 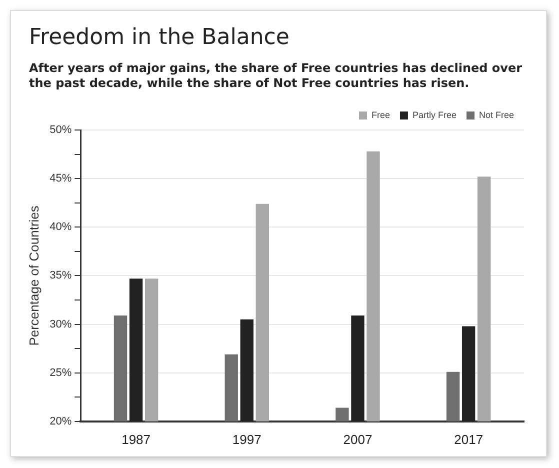 I want to click on y-tick-label: 40%, so click(x=61, y=227).